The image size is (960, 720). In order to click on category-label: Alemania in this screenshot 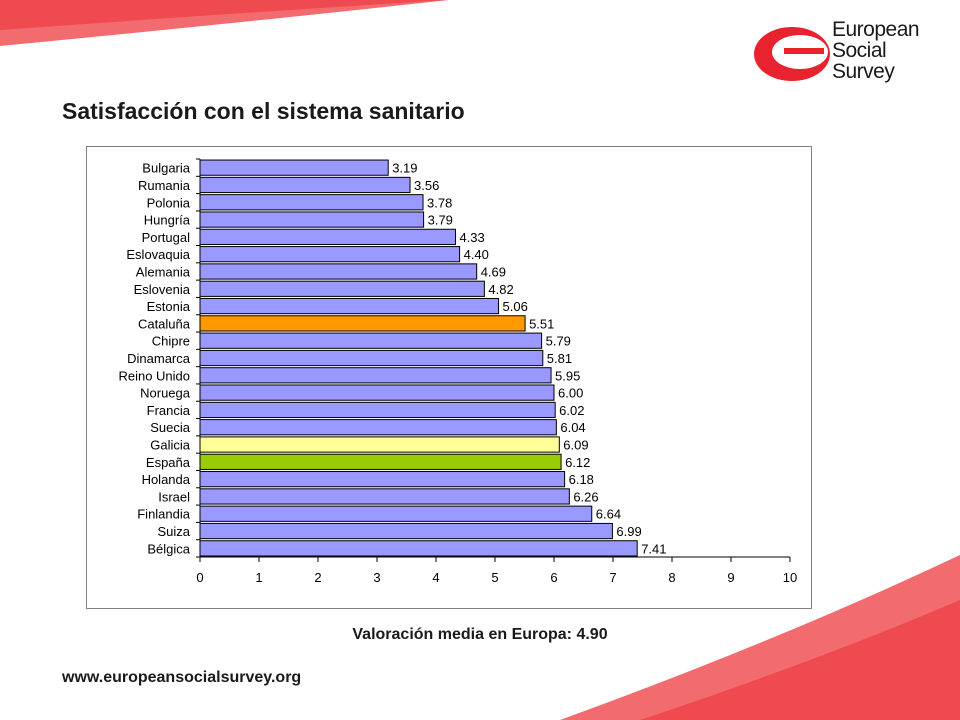, I will do `click(163, 271)`.